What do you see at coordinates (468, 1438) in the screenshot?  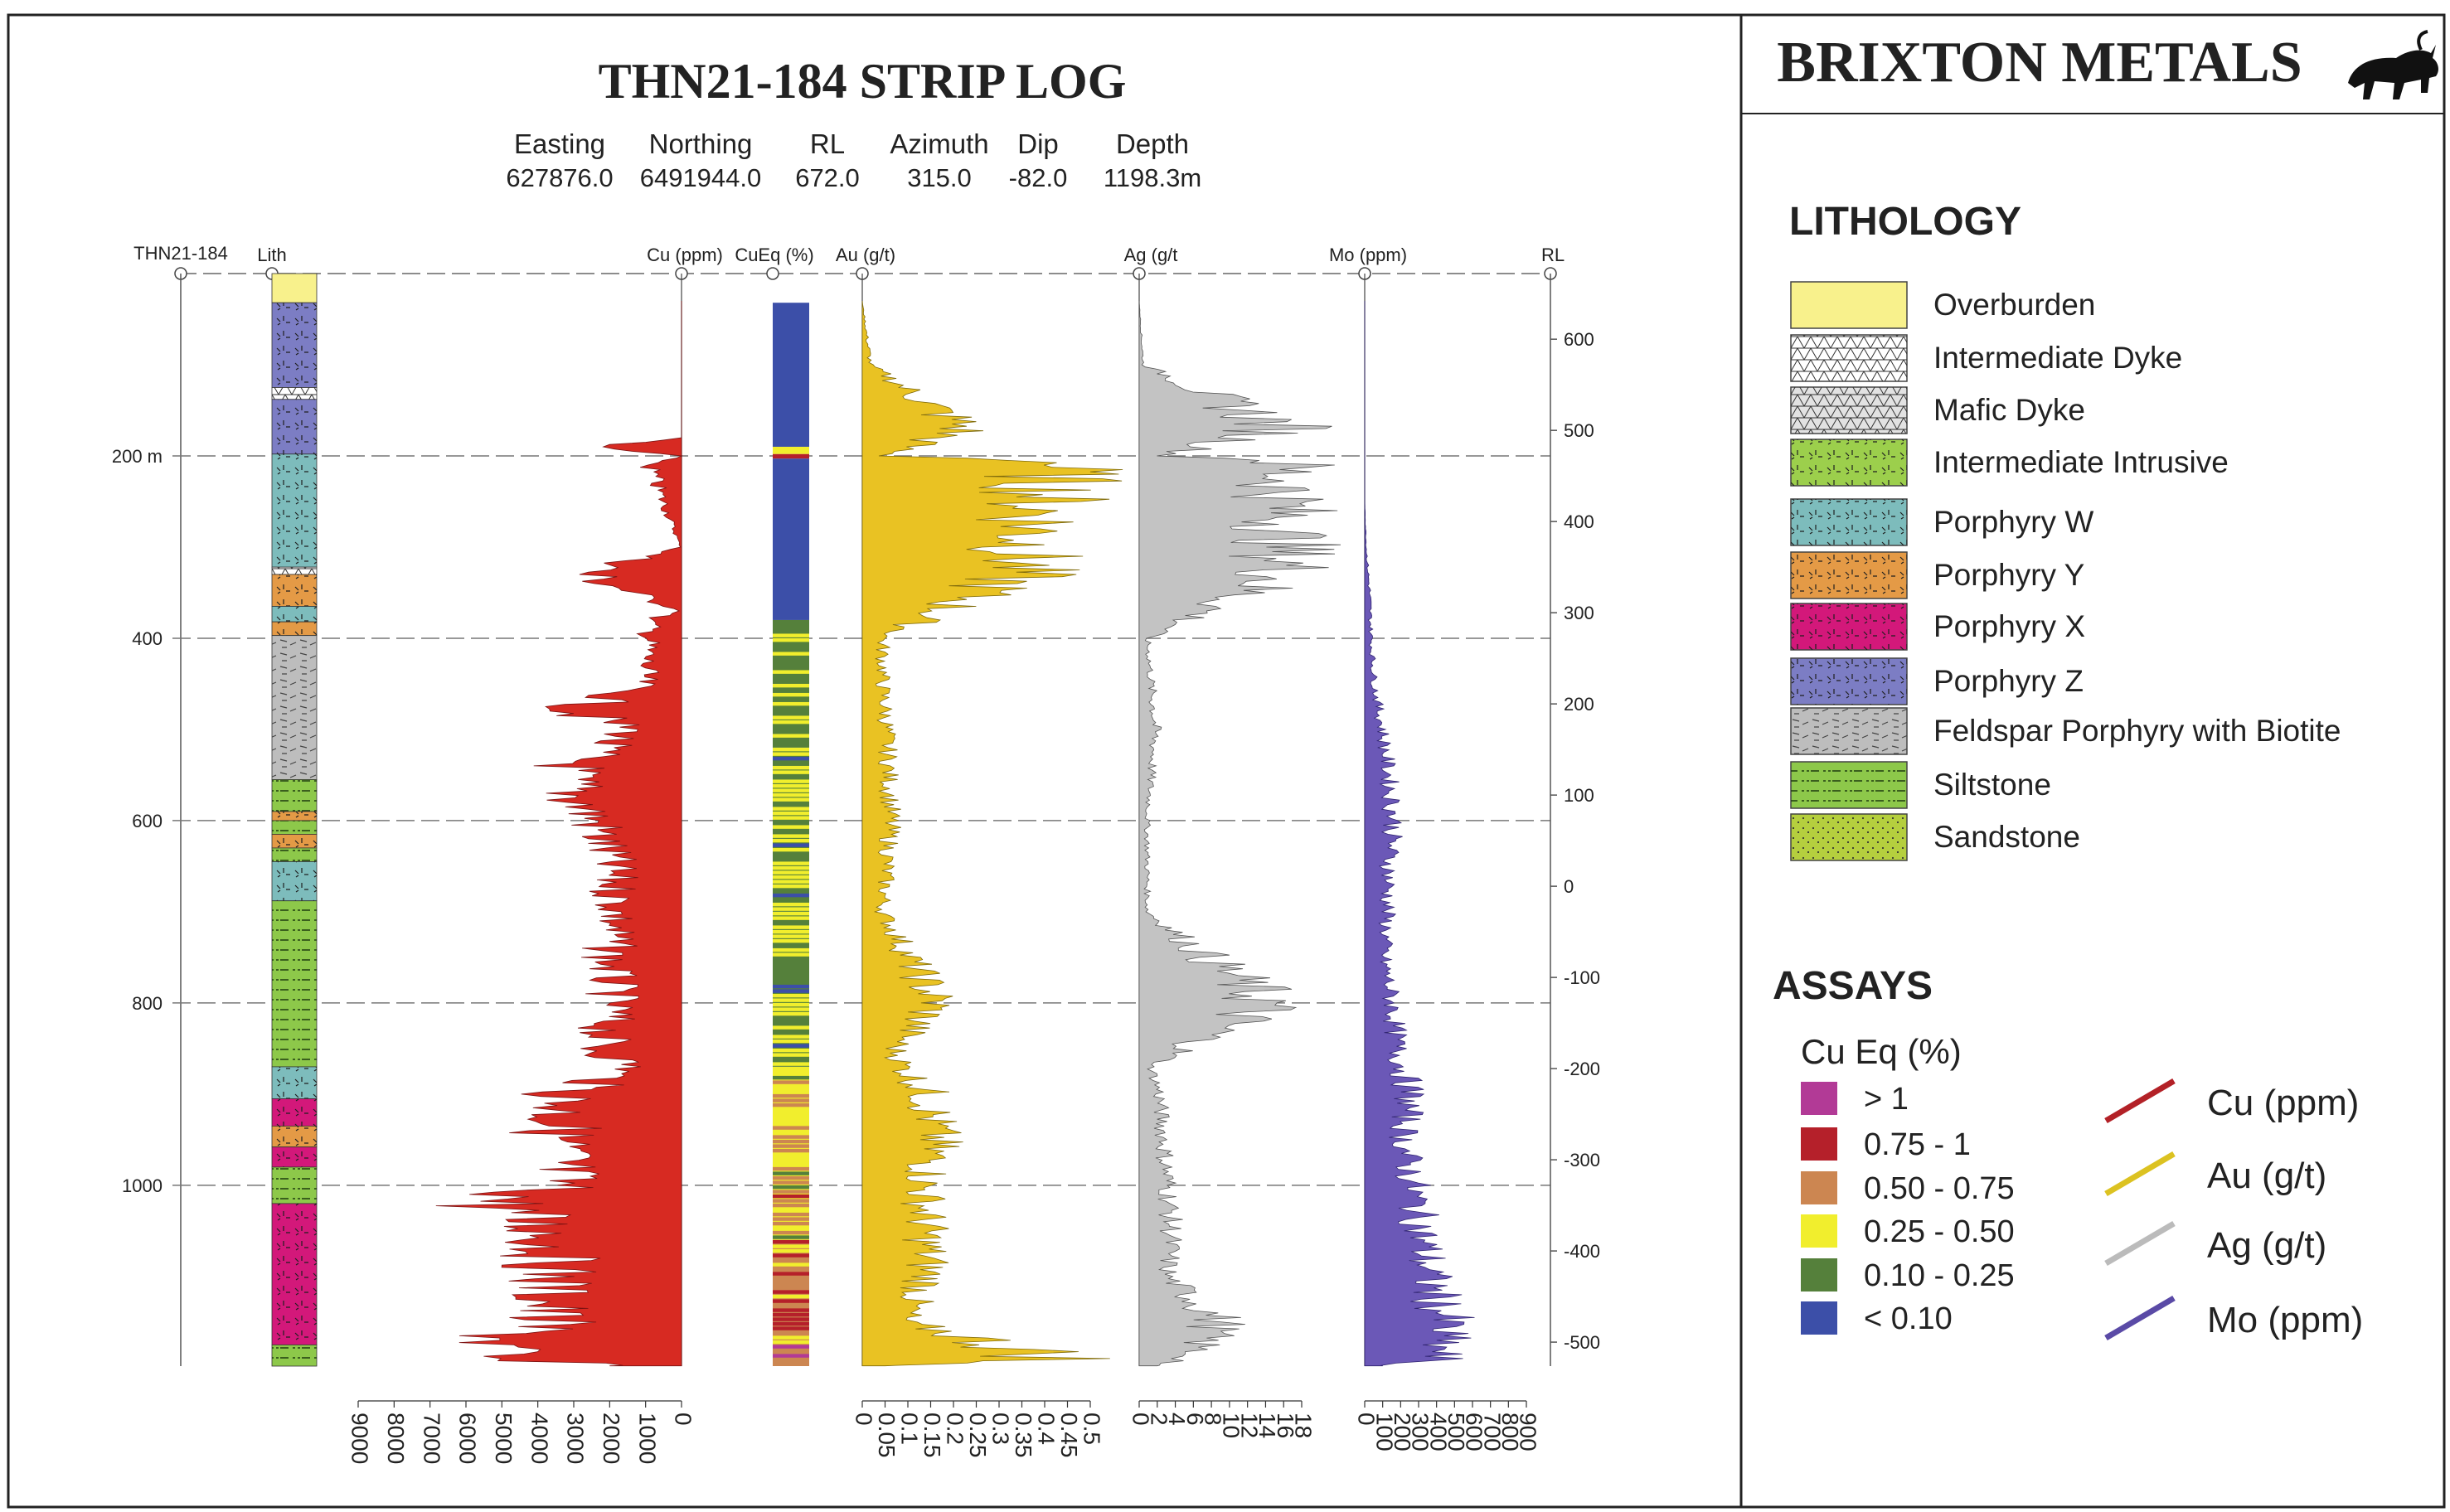 I see `cu-x-tick-label: 6000` at bounding box center [468, 1438].